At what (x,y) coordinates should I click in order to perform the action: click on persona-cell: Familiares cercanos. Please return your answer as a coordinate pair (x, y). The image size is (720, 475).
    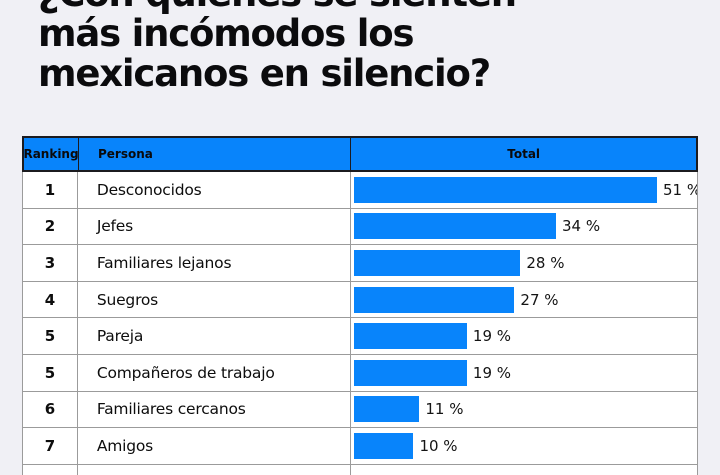
    Looking at the image, I should click on (213, 409).